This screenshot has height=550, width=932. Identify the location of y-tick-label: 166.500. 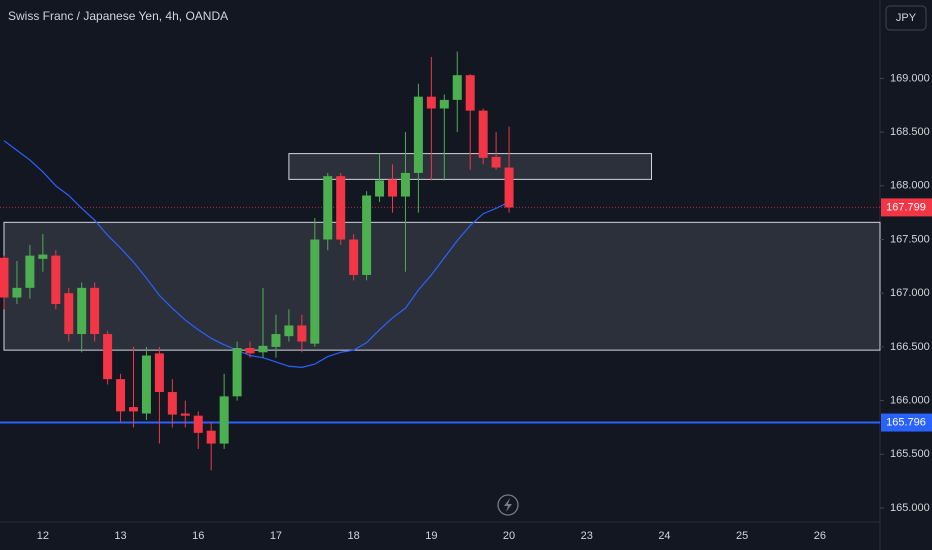
(910, 347).